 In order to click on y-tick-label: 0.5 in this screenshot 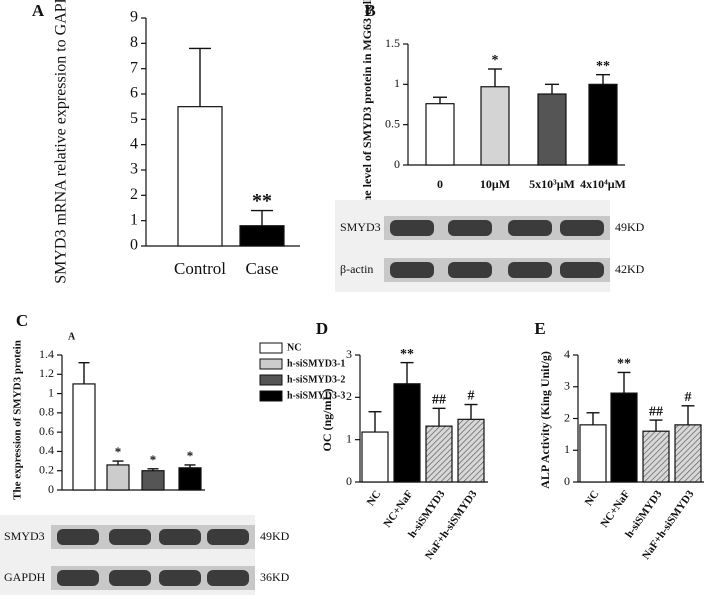, I will do `click(392, 123)`.